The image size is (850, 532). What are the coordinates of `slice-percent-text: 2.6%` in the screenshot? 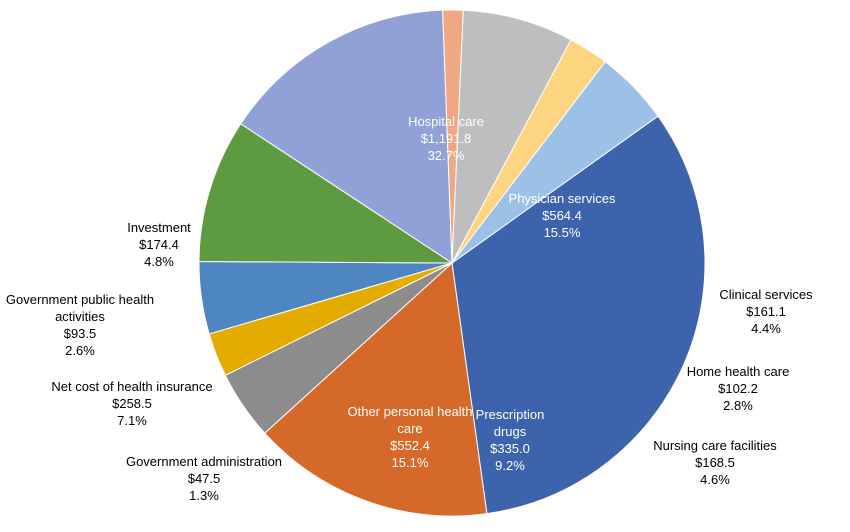 It's located at (80, 350).